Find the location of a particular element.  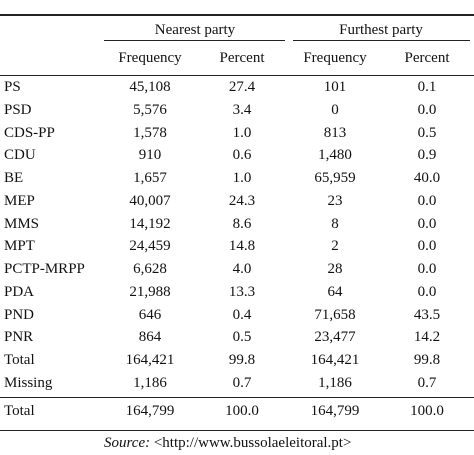

cell: 14.2 is located at coordinates (427, 337).